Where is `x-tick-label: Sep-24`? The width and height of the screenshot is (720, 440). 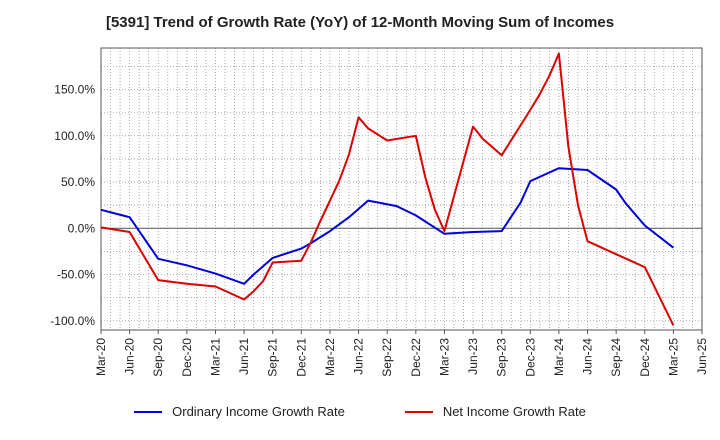
x-tick-label: Sep-24 is located at coordinates (616, 357).